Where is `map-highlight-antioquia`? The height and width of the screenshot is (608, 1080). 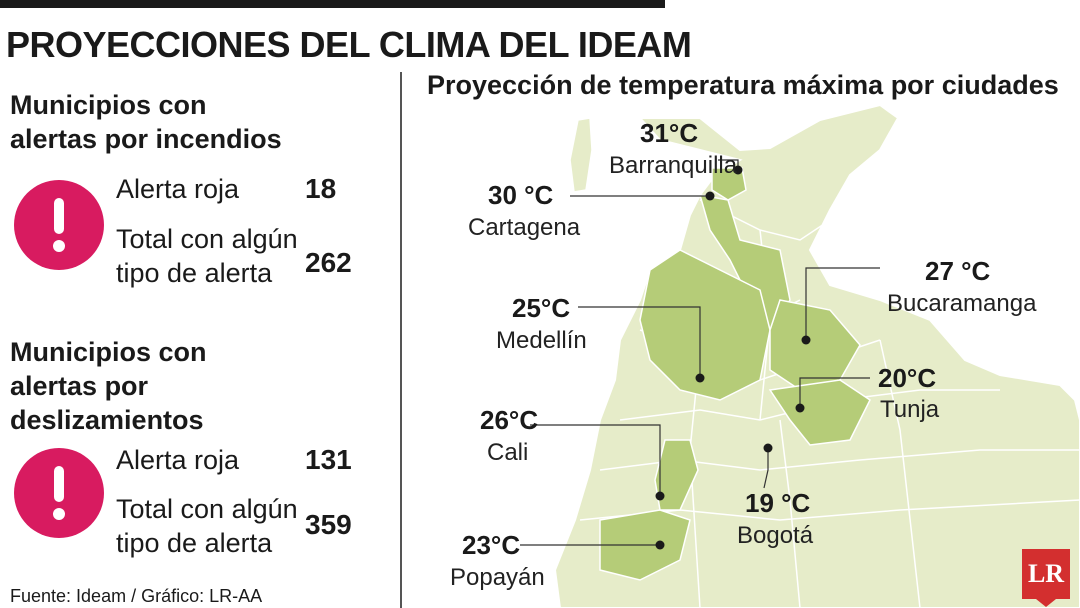 map-highlight-antioquia is located at coordinates (705, 325).